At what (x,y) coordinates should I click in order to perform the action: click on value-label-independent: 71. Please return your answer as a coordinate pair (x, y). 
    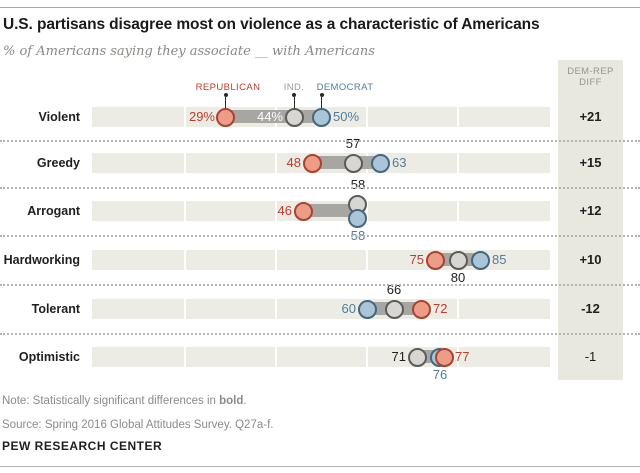
    Looking at the image, I should click on (398, 356).